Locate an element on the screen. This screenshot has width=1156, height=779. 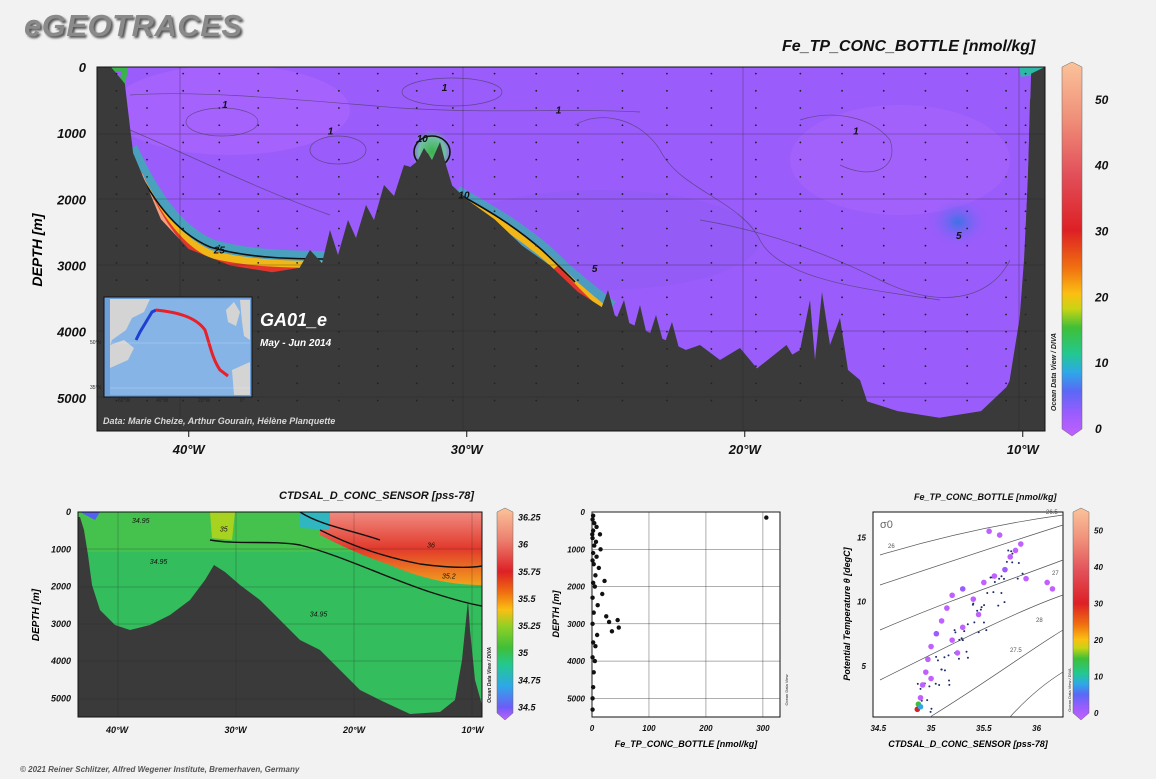
salinity-contour-labels: 34.95 35 34.95 34.95 36 35.2 is located at coordinates (294, 568).